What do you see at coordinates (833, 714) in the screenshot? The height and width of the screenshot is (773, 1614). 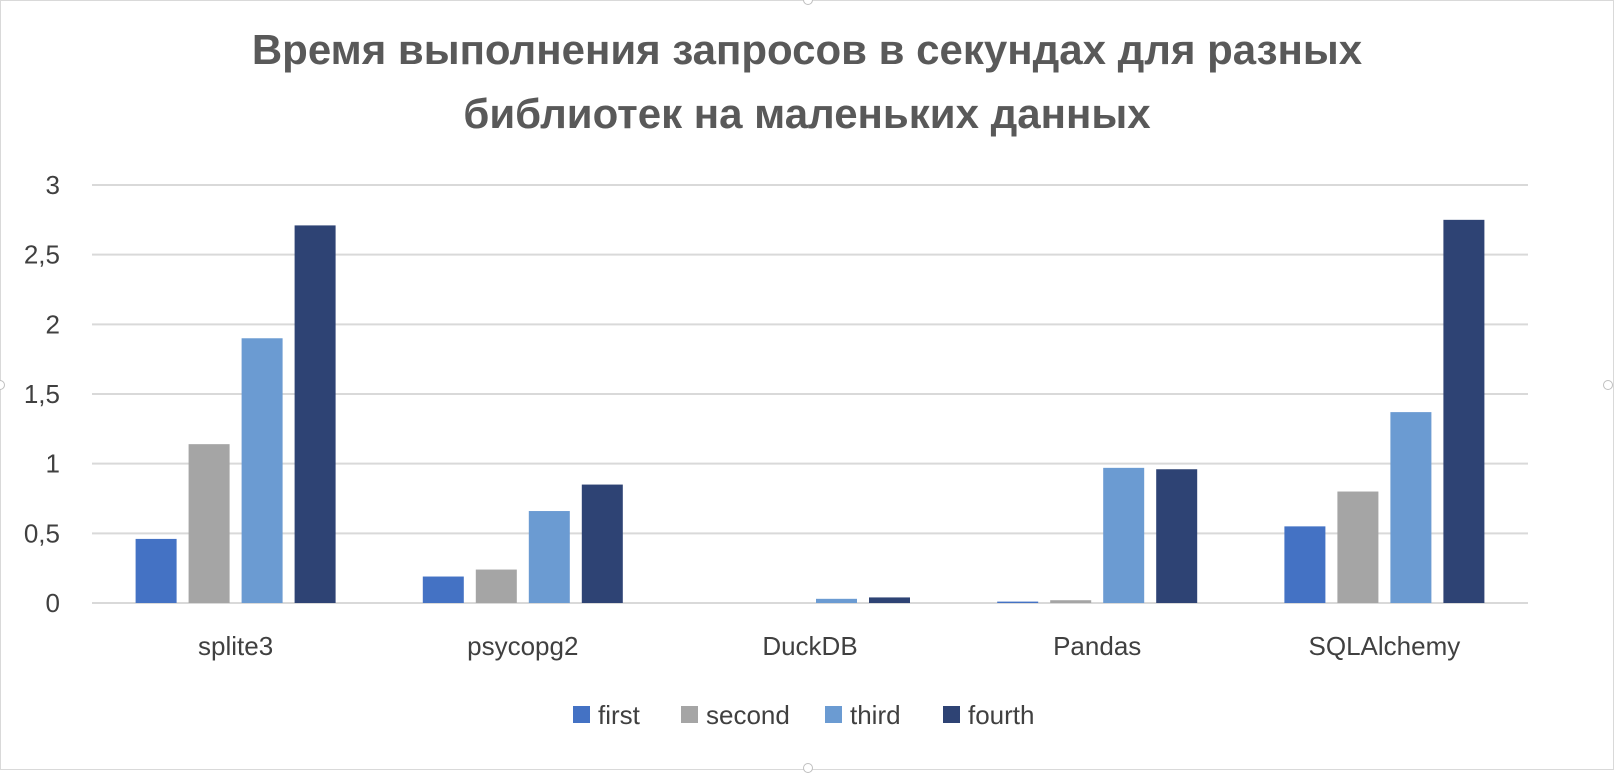 I see `legend-swatch-third` at bounding box center [833, 714].